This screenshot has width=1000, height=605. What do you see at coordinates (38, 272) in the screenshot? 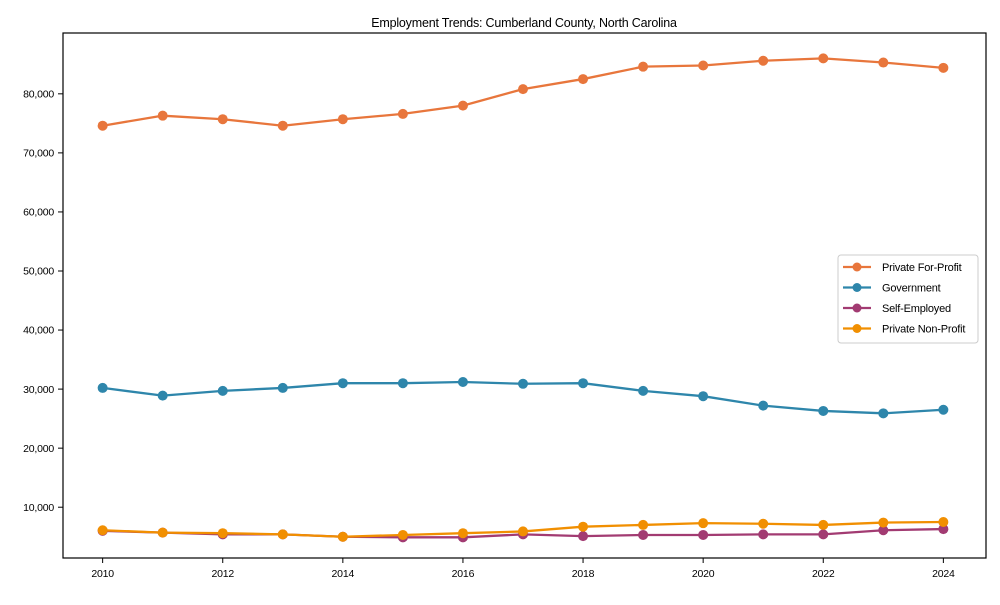
I see `y-tick-label: 50,000` at bounding box center [38, 272].